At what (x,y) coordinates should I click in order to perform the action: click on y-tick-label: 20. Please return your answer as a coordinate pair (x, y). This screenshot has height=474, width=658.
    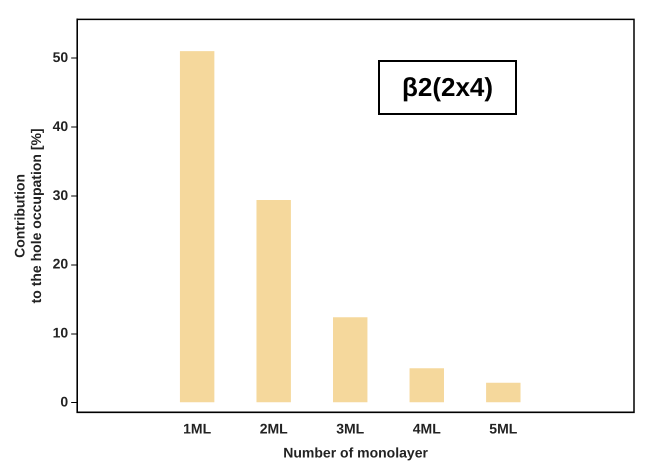
    Looking at the image, I should click on (60, 264).